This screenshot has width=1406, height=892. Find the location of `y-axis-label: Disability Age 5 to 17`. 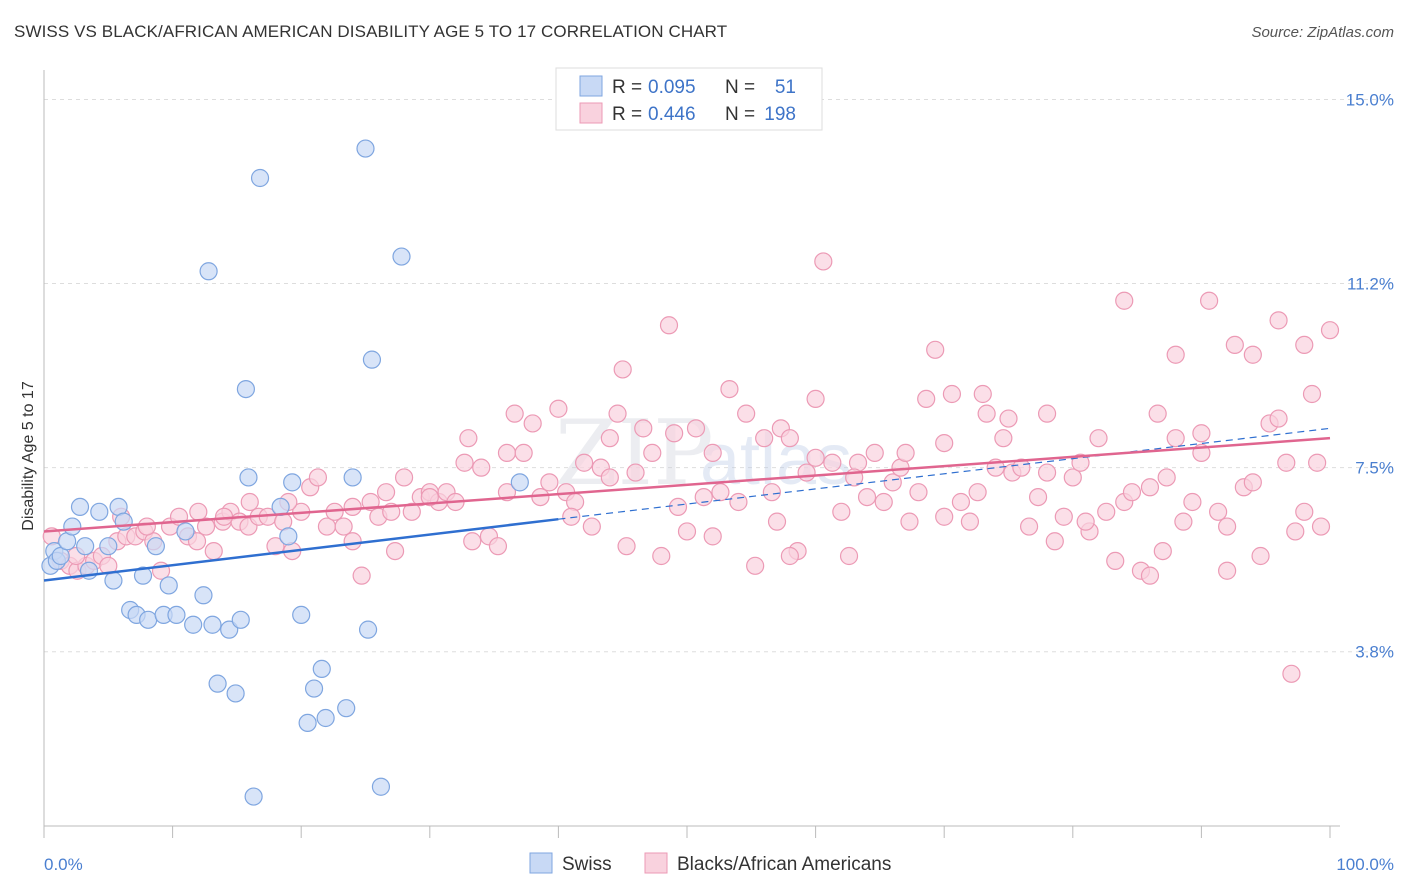

y-axis-label: Disability Age 5 to 17 is located at coordinates (28, 456).